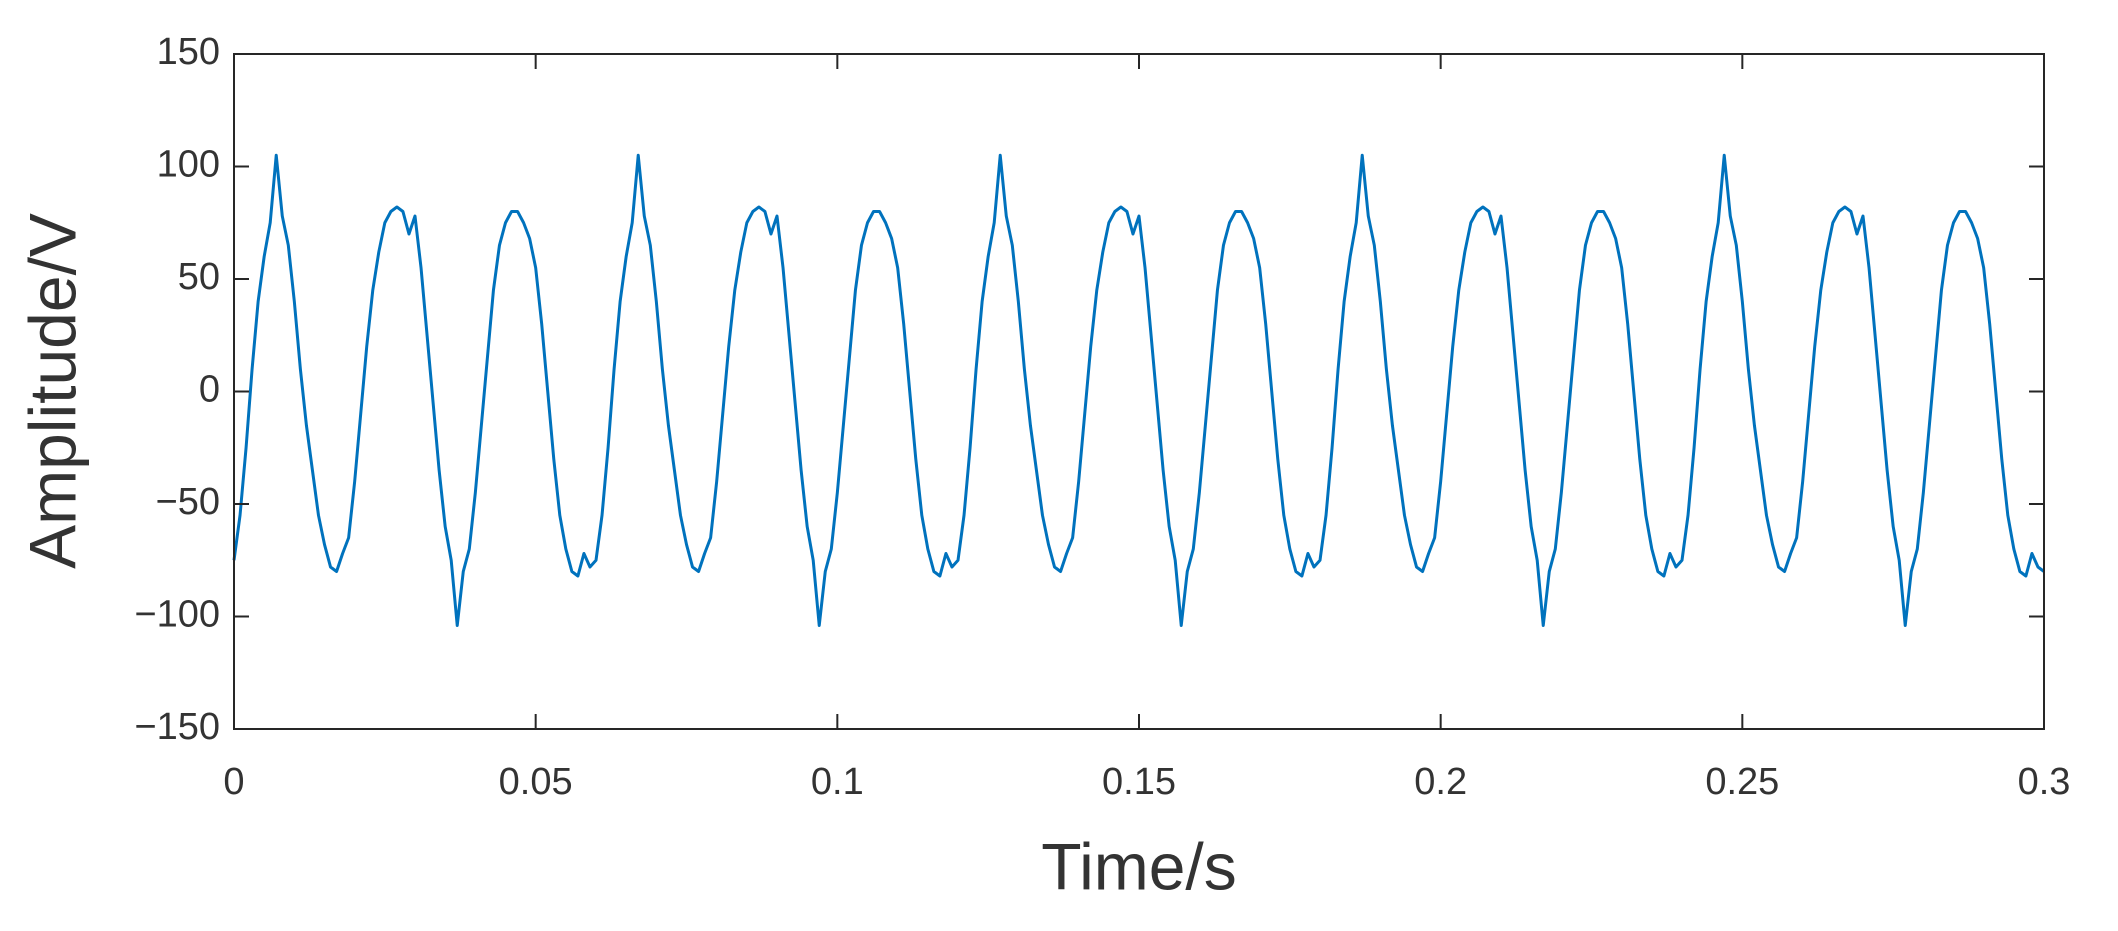 This screenshot has width=2118, height=931. What do you see at coordinates (177, 727) in the screenshot?
I see `y-tick-label: −150` at bounding box center [177, 727].